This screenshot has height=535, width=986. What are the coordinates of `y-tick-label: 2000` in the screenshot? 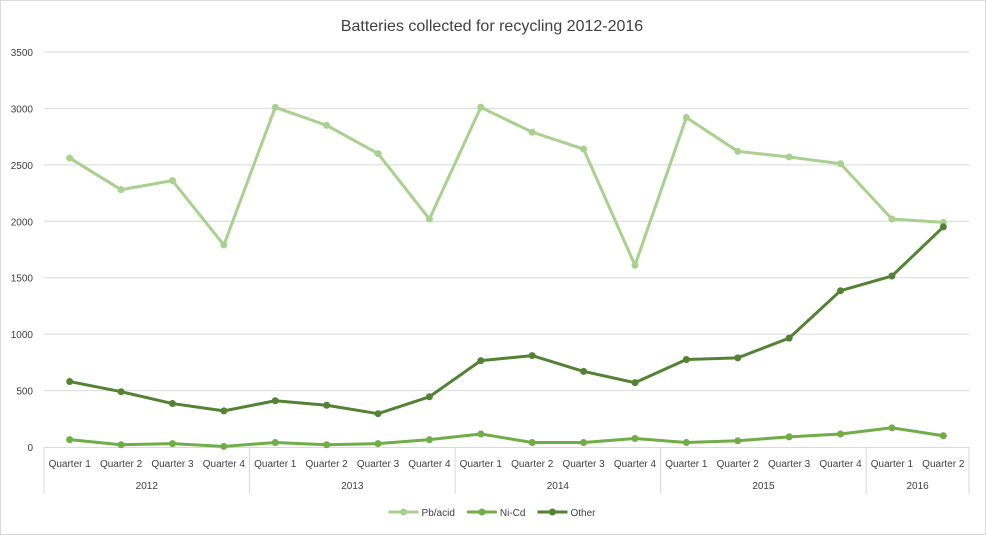 It's located at (22, 222).